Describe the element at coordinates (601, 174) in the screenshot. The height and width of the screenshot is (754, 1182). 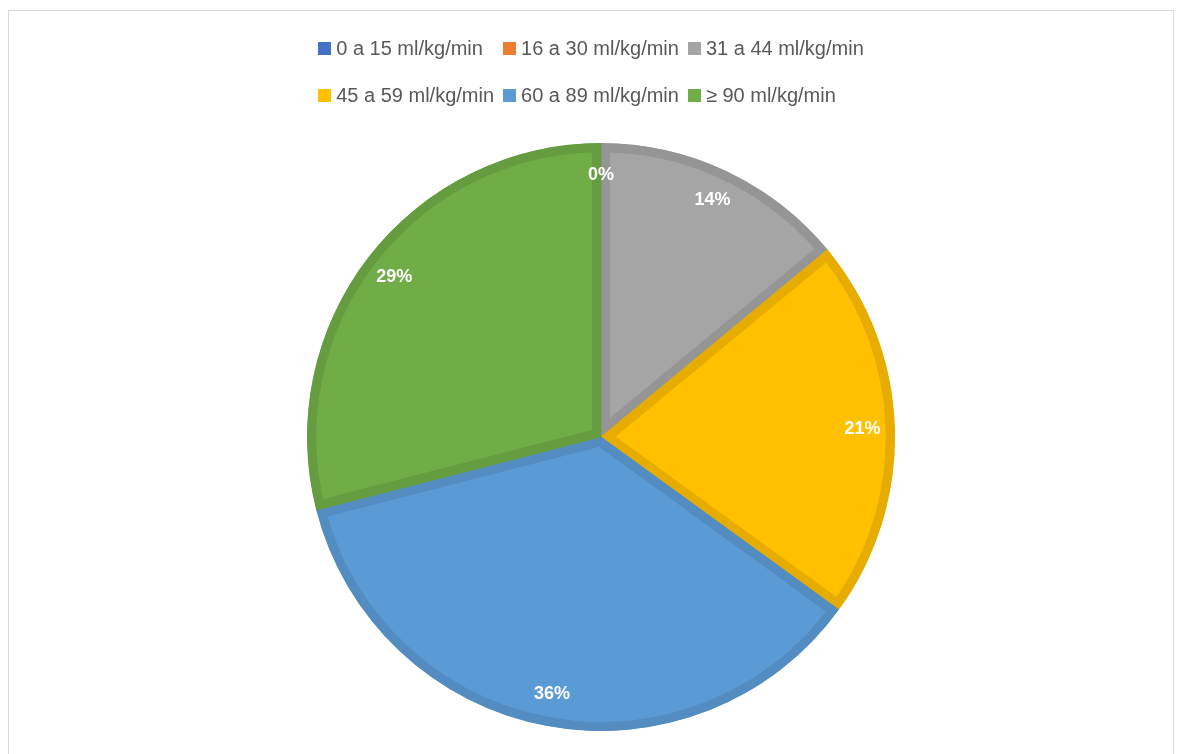
I see `text: 0%` at that location.